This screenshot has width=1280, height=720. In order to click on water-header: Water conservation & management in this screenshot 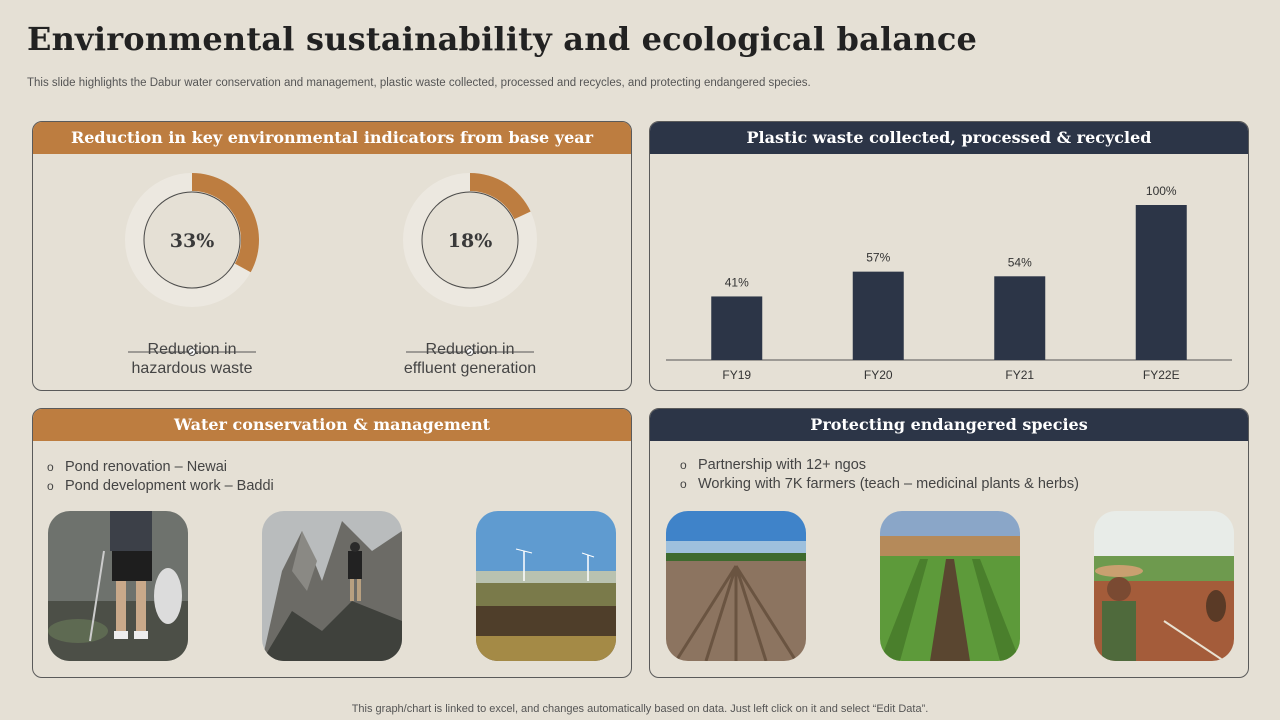, I will do `click(332, 425)`.